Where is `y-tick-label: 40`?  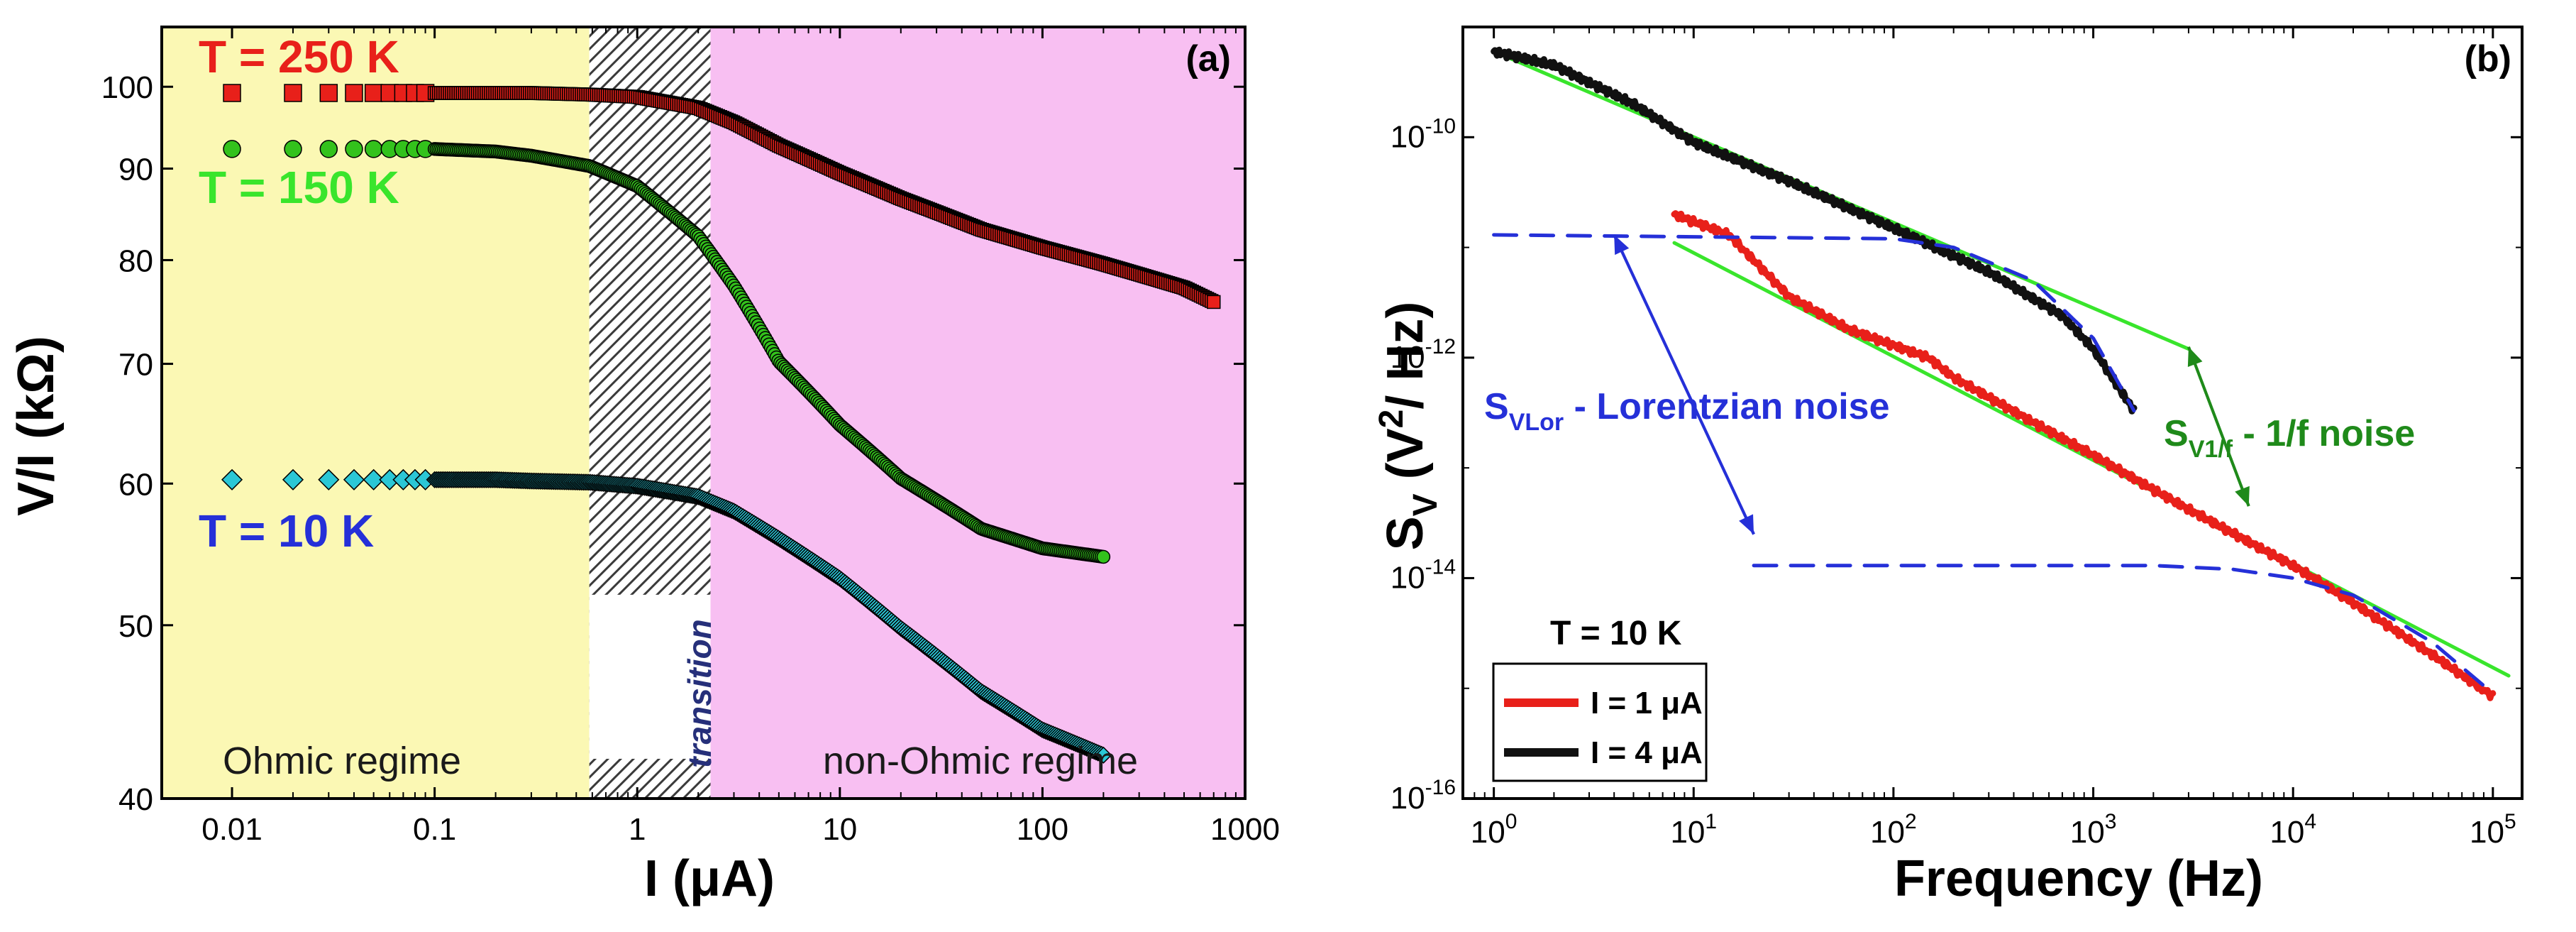
y-tick-label: 40 is located at coordinates (135, 799).